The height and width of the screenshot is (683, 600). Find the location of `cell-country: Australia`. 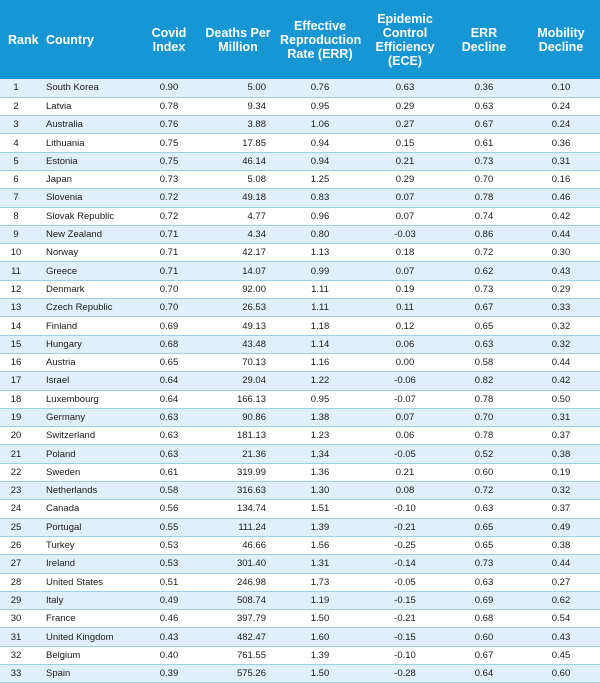

cell-country: Australia is located at coordinates (90, 125).